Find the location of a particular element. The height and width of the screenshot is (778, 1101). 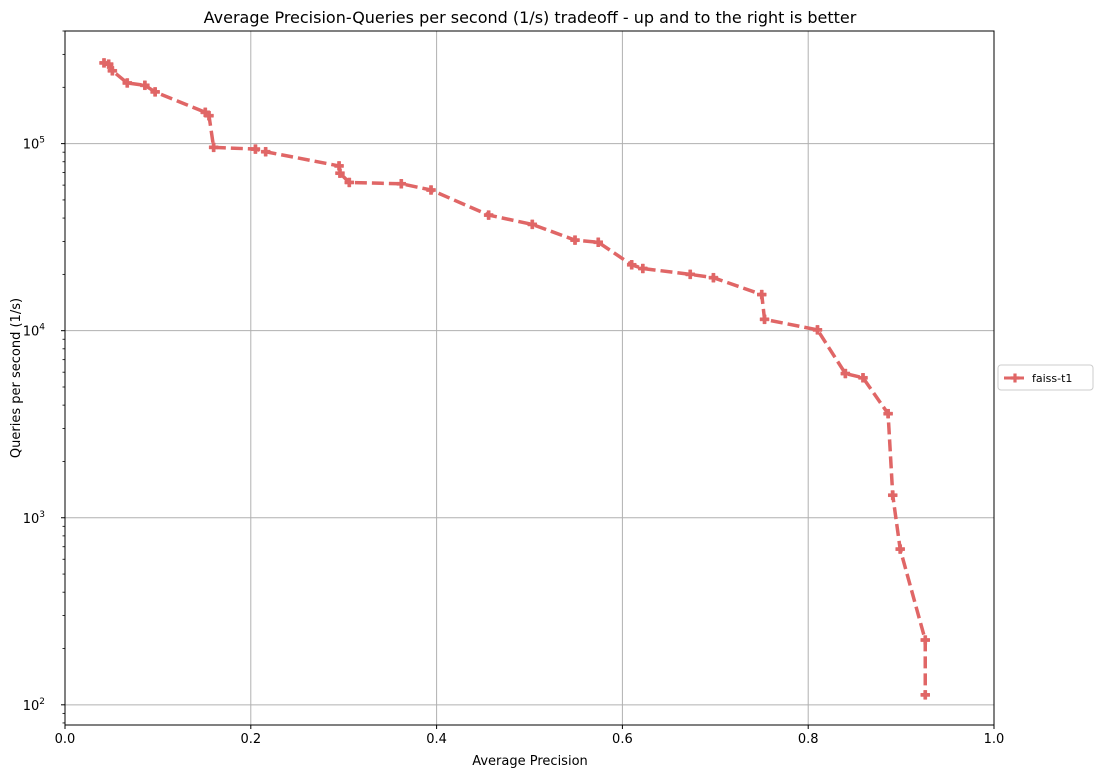

y-tick-label: 10⁵ is located at coordinates (34, 144).